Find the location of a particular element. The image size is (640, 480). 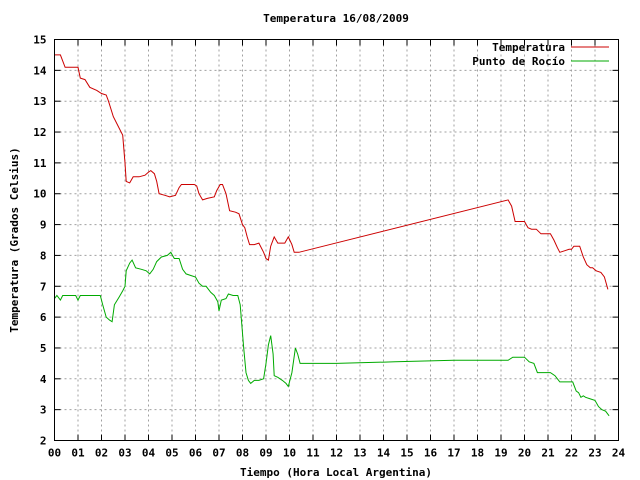

x-tick-label: 09 is located at coordinates (265, 453).